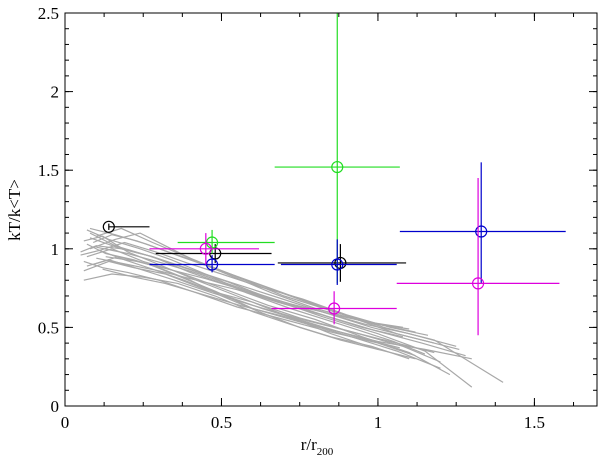 The height and width of the screenshot is (461, 600). Describe the element at coordinates (55, 249) in the screenshot. I see `y-tick-label: 1` at that location.